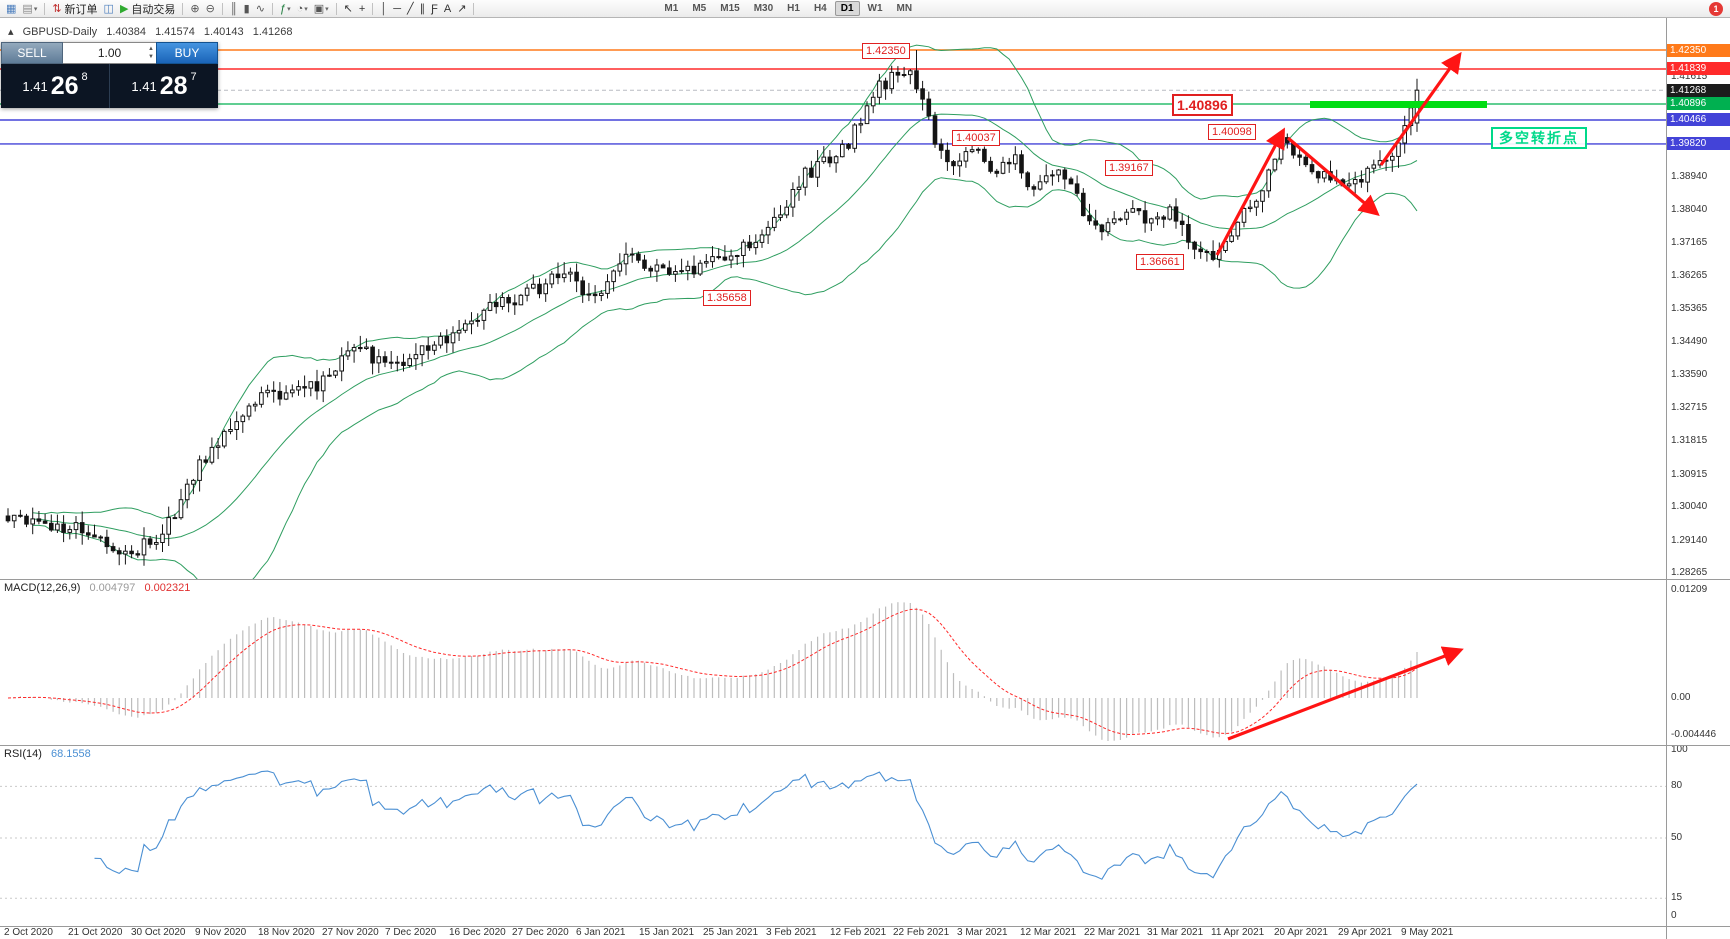  What do you see at coordinates (847, 8) in the screenshot?
I see `timeframe-d1-button: D1` at bounding box center [847, 8].